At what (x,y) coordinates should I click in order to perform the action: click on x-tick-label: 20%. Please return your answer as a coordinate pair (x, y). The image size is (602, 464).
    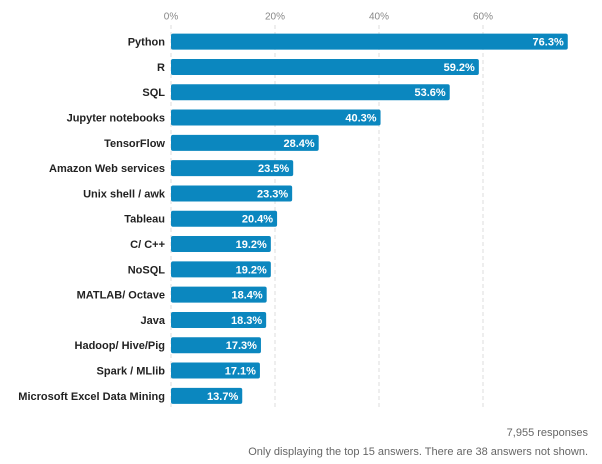
    Looking at the image, I should click on (275, 17).